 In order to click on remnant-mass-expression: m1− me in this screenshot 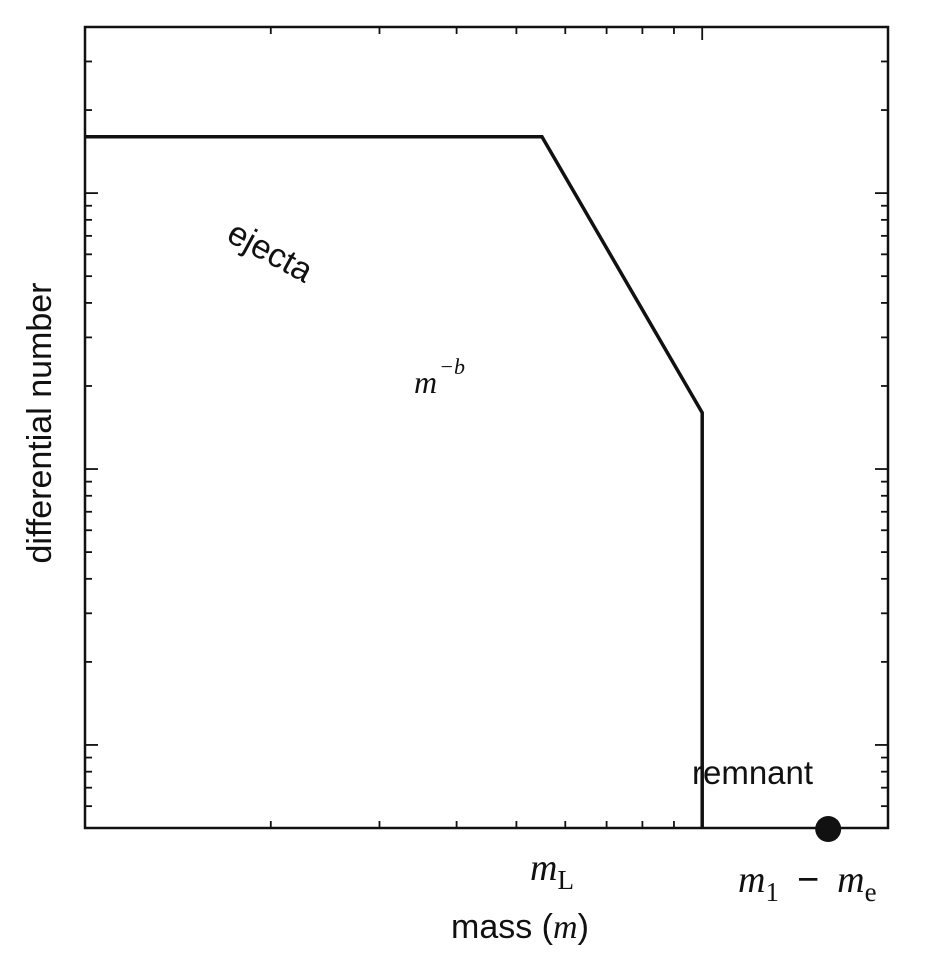, I will do `click(807, 883)`.